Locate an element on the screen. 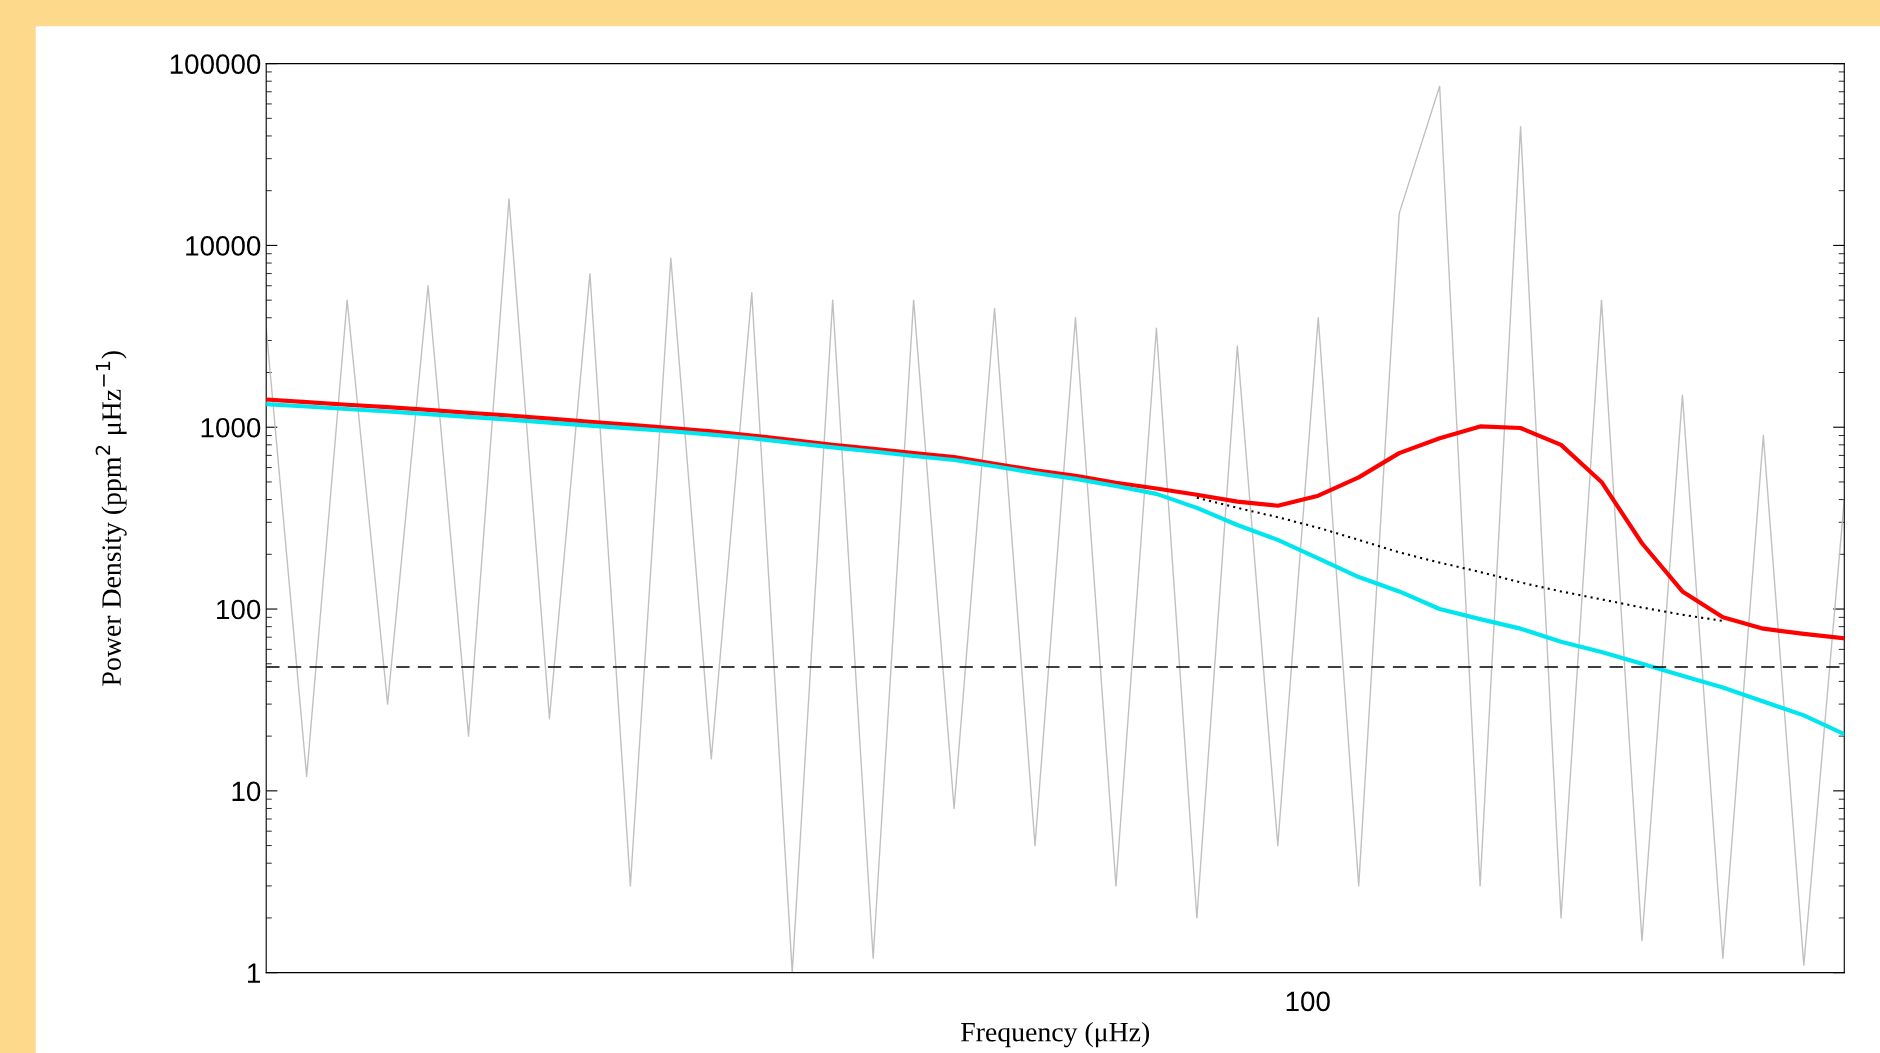  y-axis-title: Power Density (ppm$^{2}$ μHz$^{−1}$) is located at coordinates (111, 518).